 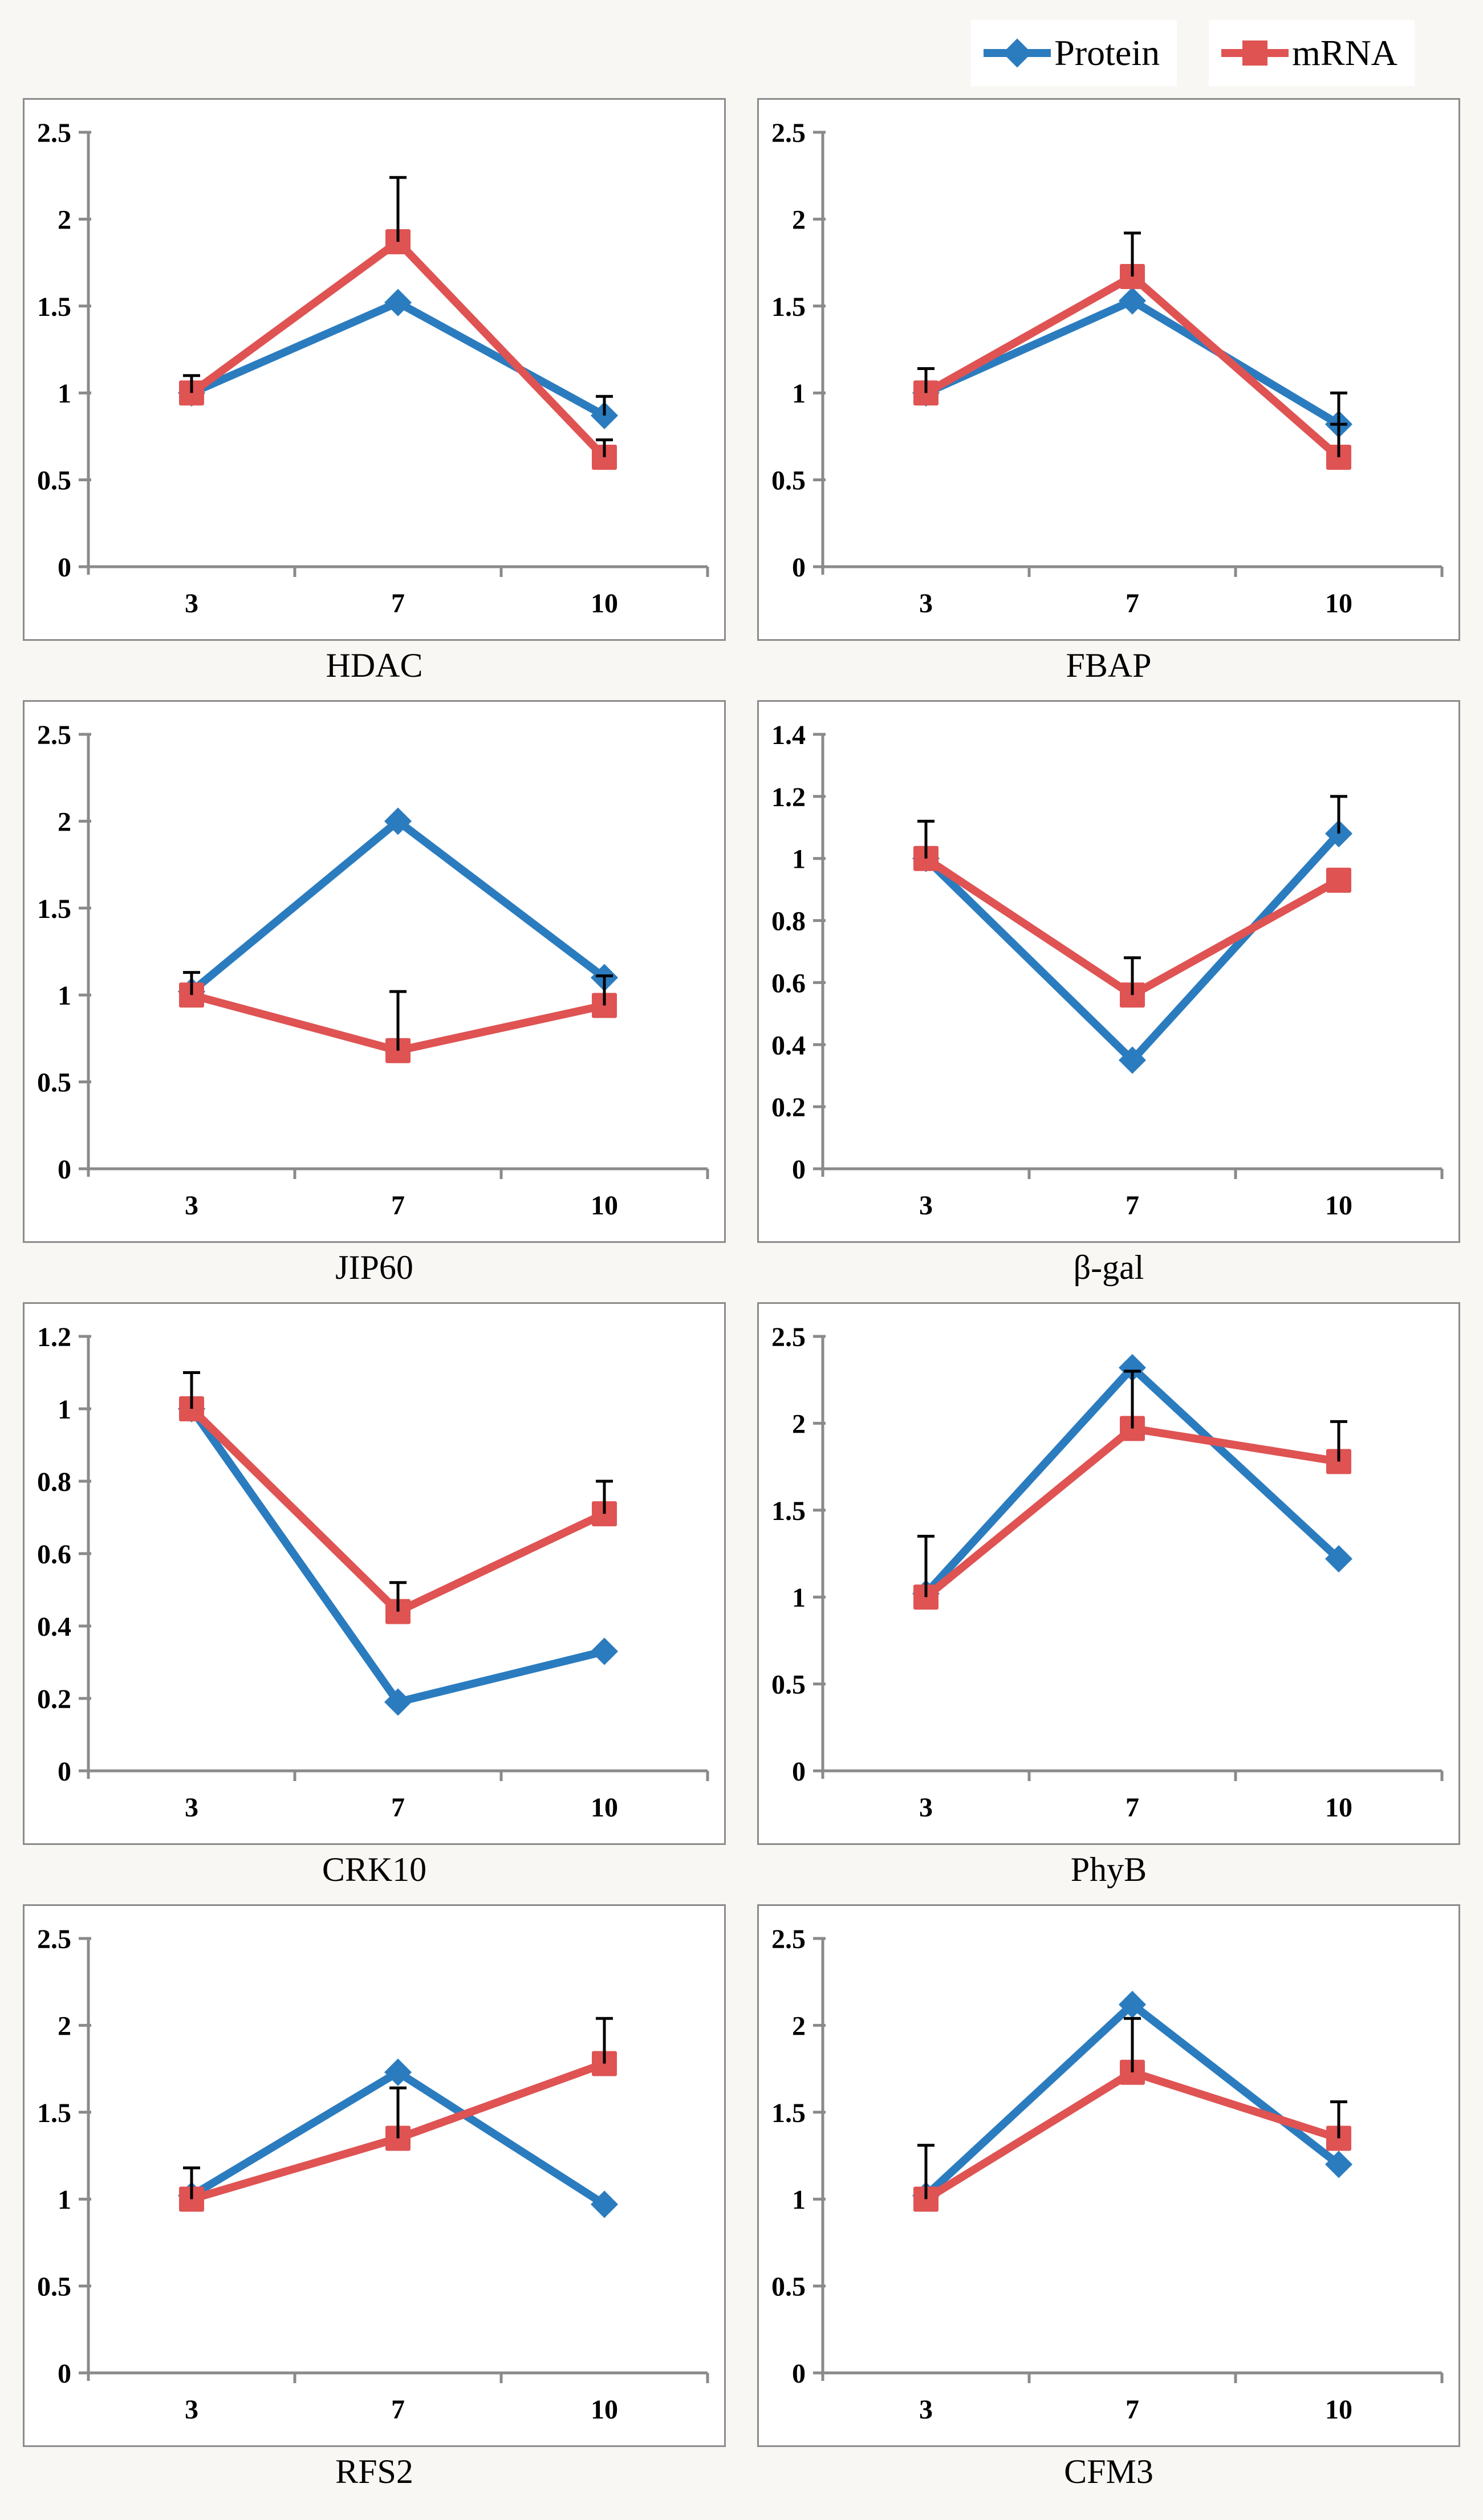 I want to click on chart-title: RFS2, so click(x=374, y=2471).